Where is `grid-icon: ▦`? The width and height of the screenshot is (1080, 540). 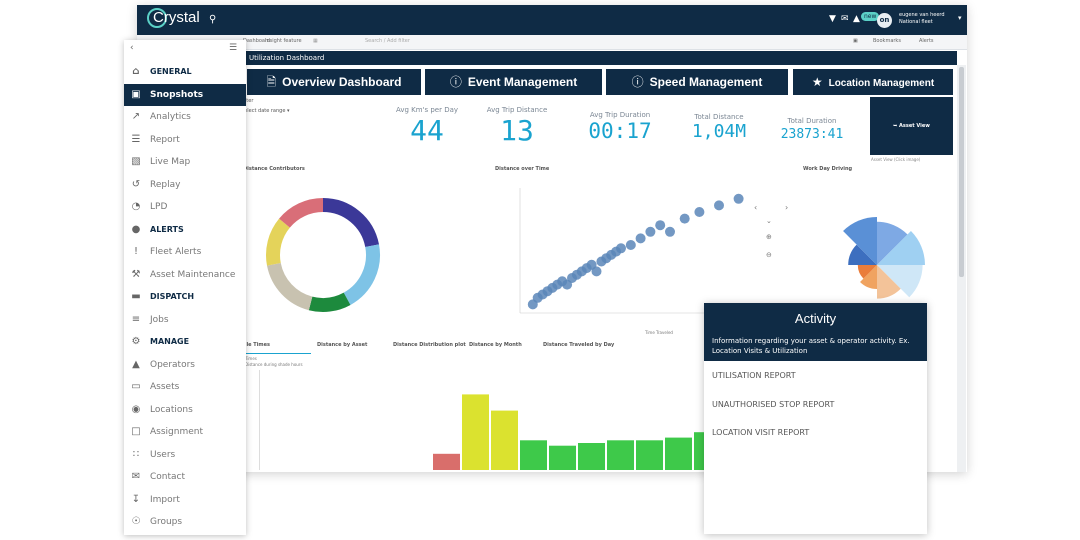
grid-icon: ▦ is located at coordinates (315, 41).